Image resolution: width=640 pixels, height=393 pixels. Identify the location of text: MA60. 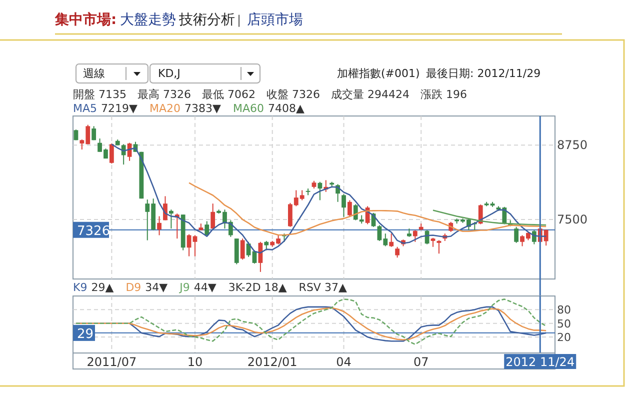
(248, 108).